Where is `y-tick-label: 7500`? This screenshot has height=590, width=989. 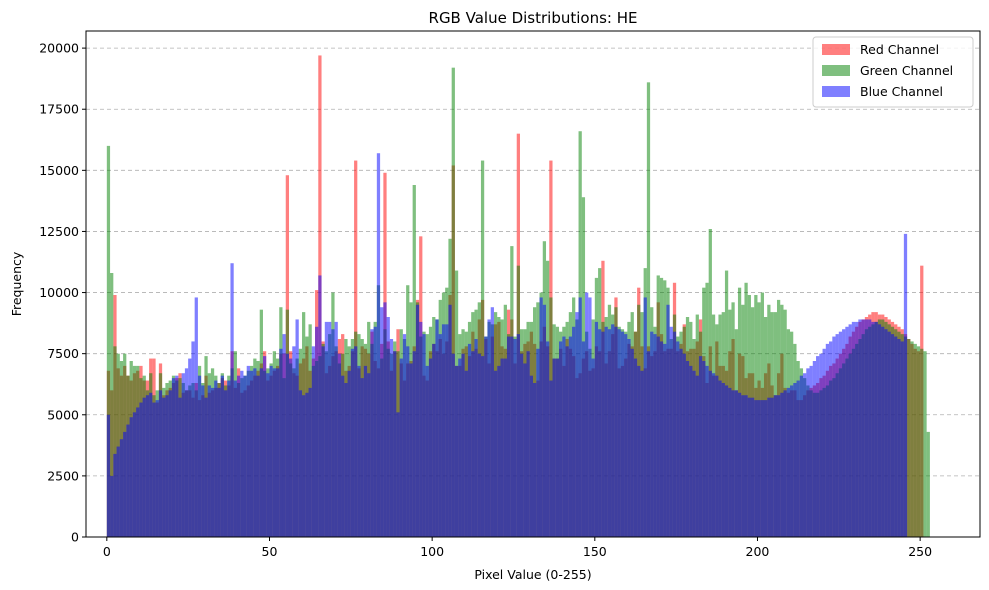 y-tick-label: 7500 is located at coordinates (63, 353).